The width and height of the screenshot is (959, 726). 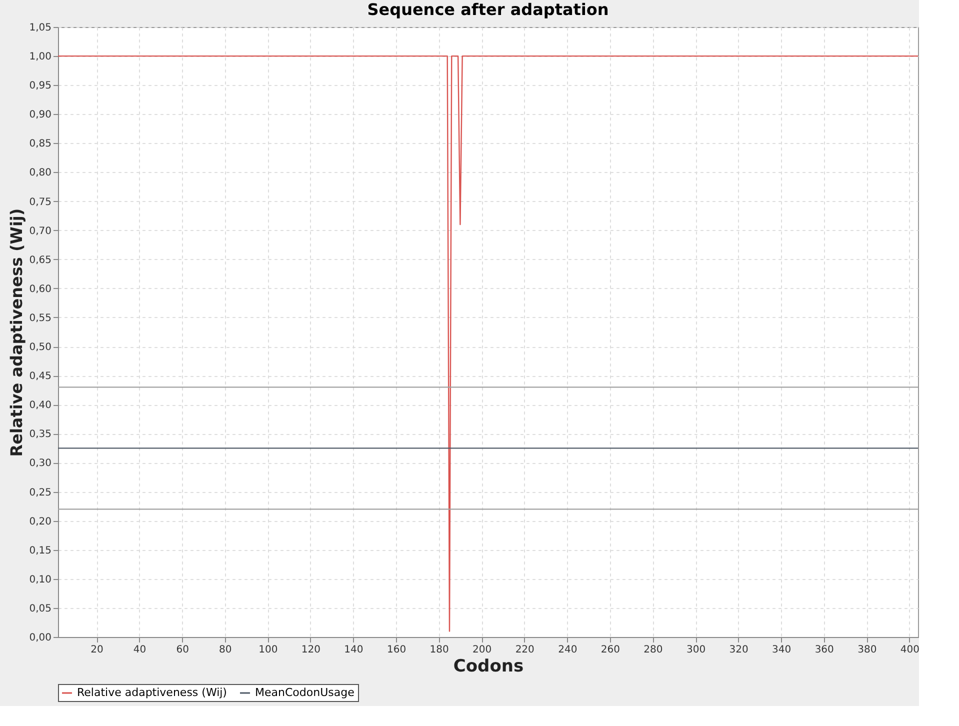 I want to click on y-tick-label: 0,25, so click(x=40, y=492).